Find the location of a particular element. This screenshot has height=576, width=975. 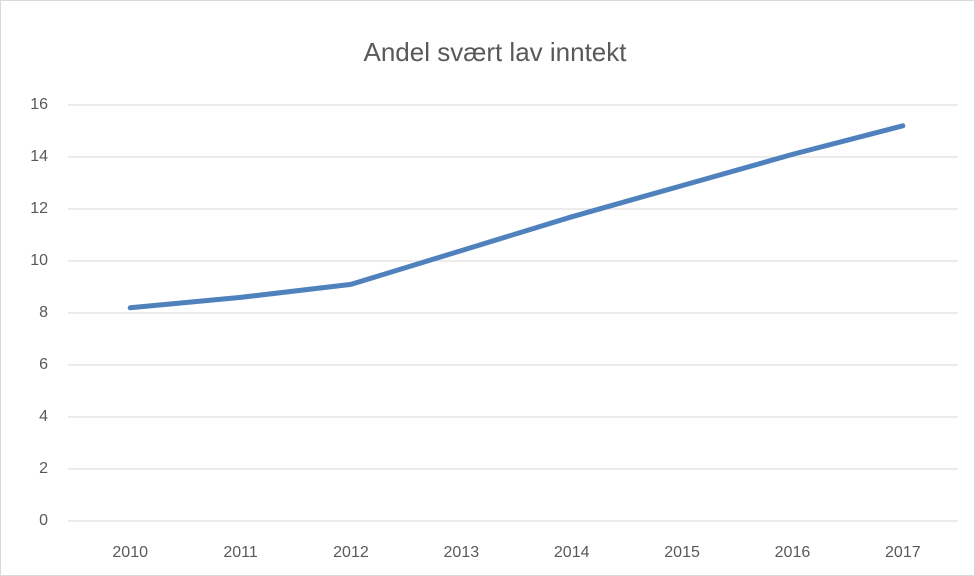

y-tick-label: 0 is located at coordinates (43, 520).